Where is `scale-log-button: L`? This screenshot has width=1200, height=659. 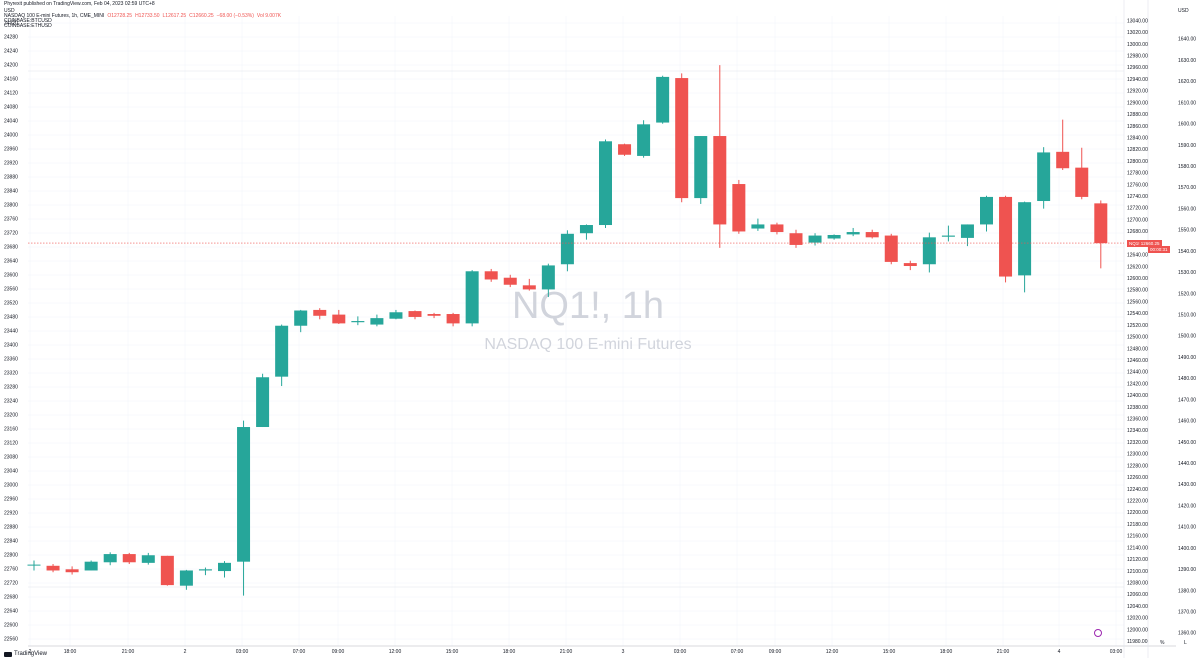 scale-log-button: L is located at coordinates (1185, 643).